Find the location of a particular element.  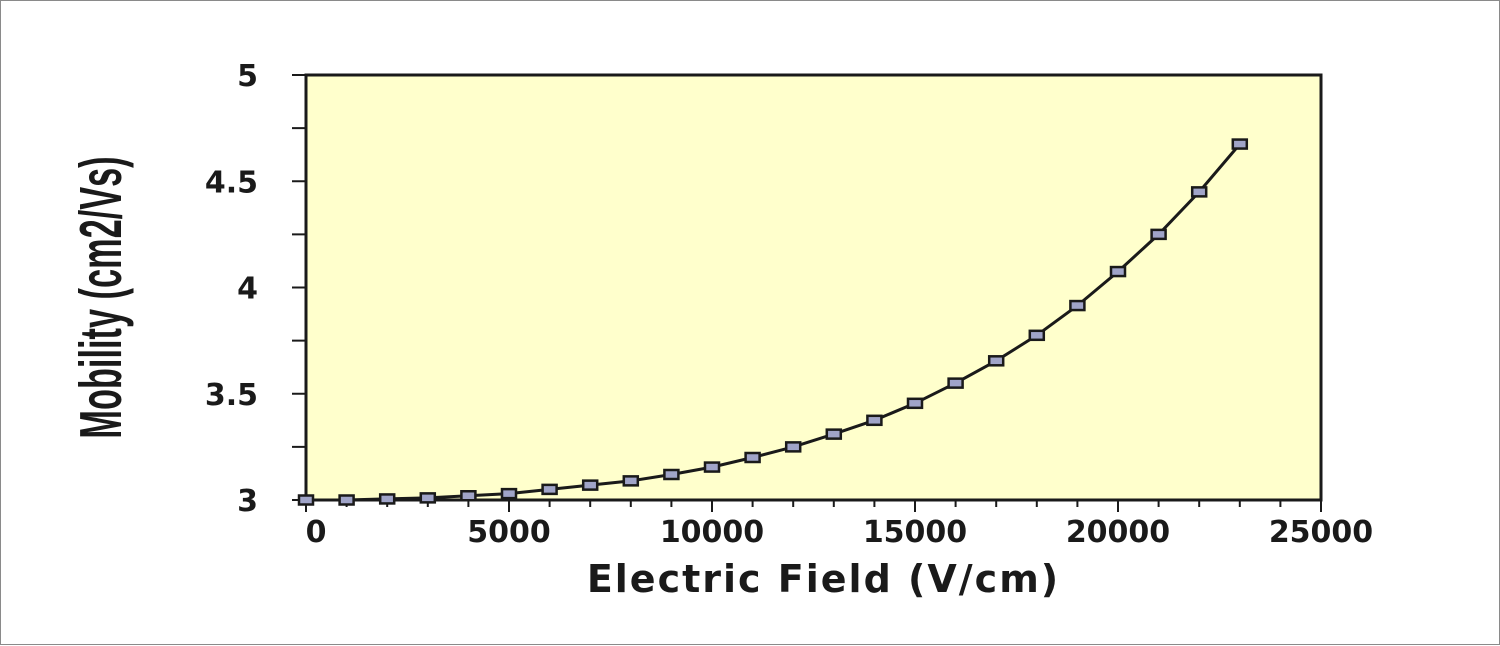

y-tick-label: 3 is located at coordinates (247, 501).